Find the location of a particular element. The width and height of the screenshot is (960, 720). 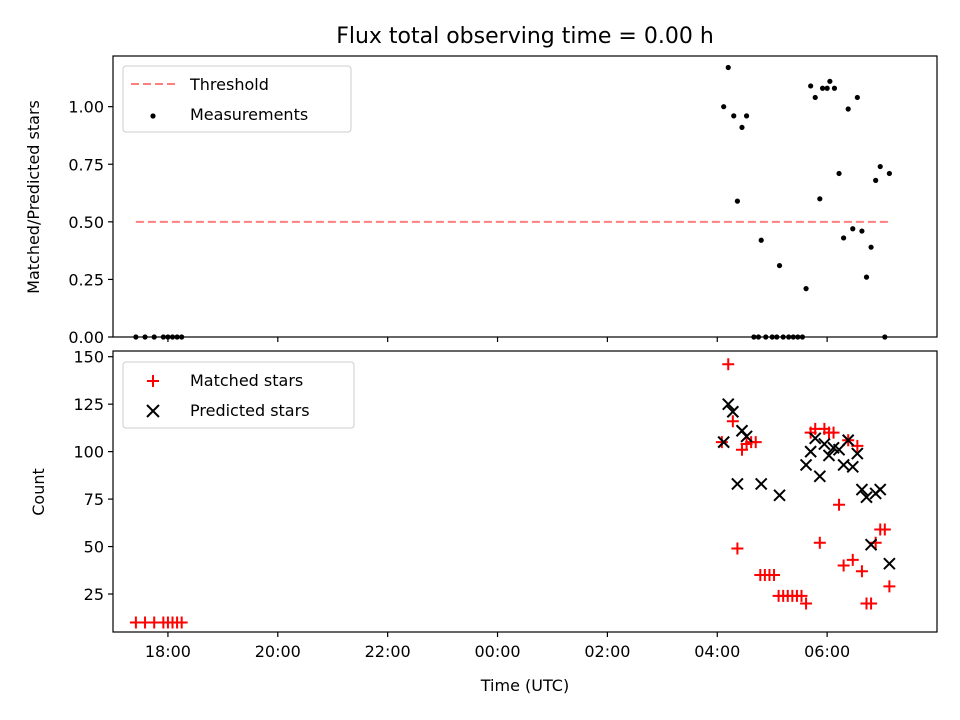

top-legend-box is located at coordinates (237, 99).